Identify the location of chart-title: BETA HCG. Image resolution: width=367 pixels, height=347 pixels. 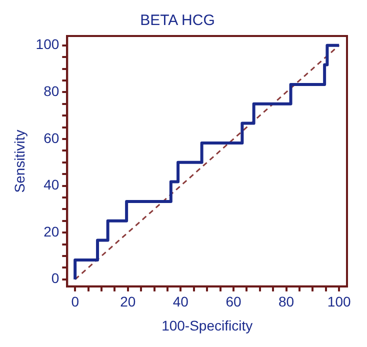
(177, 21).